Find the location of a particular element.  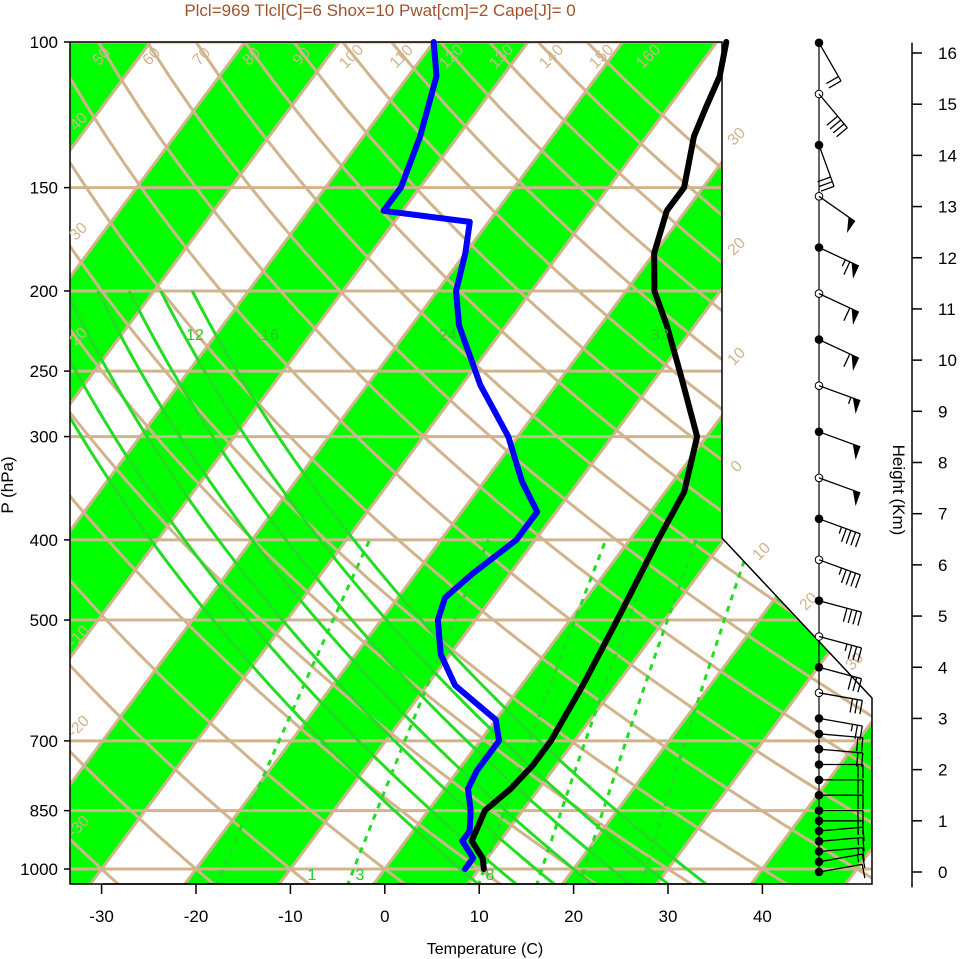

height-tick-label: 10 is located at coordinates (947, 360).